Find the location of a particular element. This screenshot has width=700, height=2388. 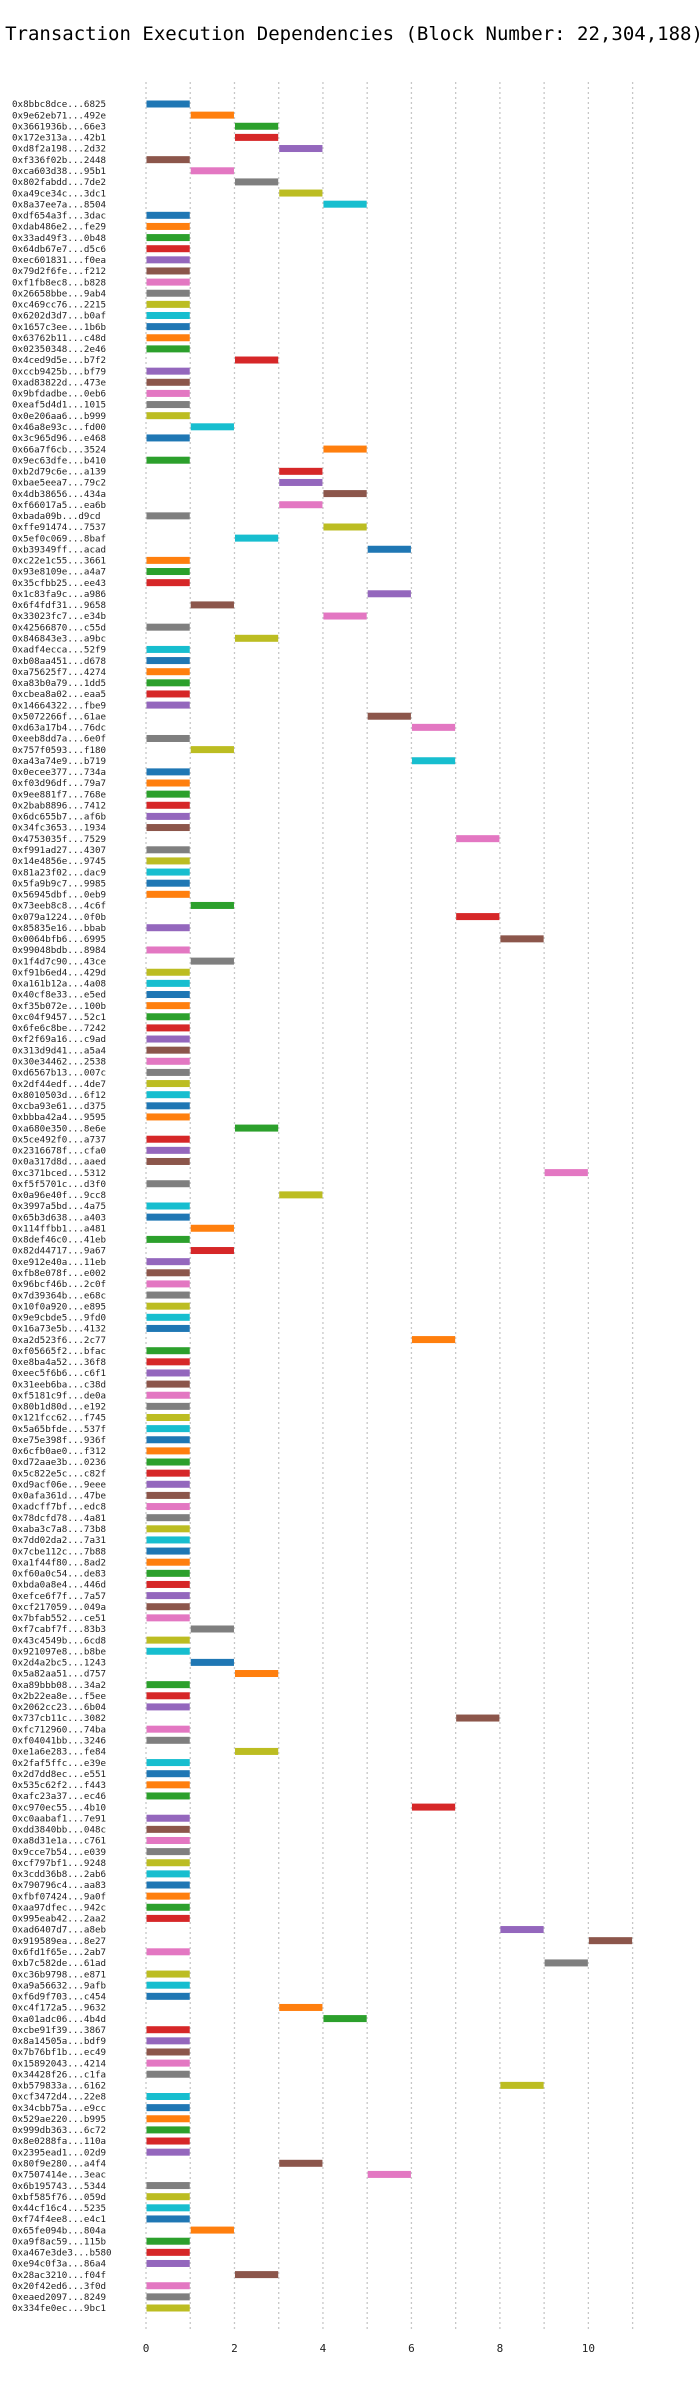

y-tick-label: 0x995eab42...2aa2 is located at coordinates (59, 1919).